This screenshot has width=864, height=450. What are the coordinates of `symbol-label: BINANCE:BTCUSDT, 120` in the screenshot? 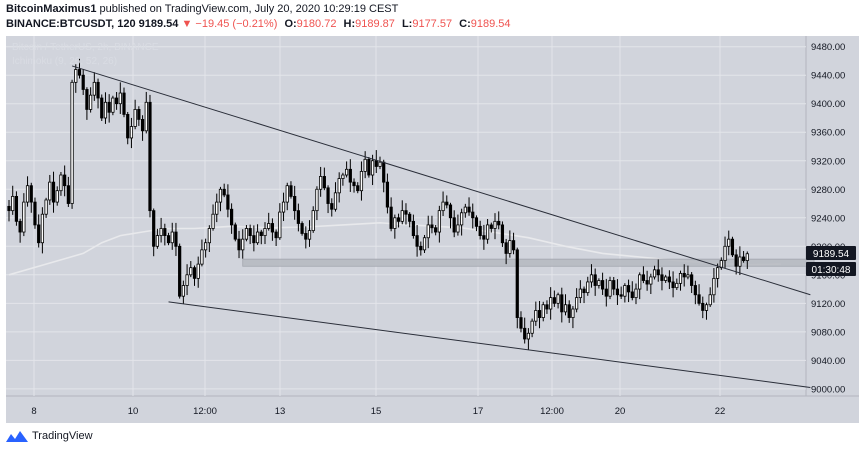 It's located at (71, 24).